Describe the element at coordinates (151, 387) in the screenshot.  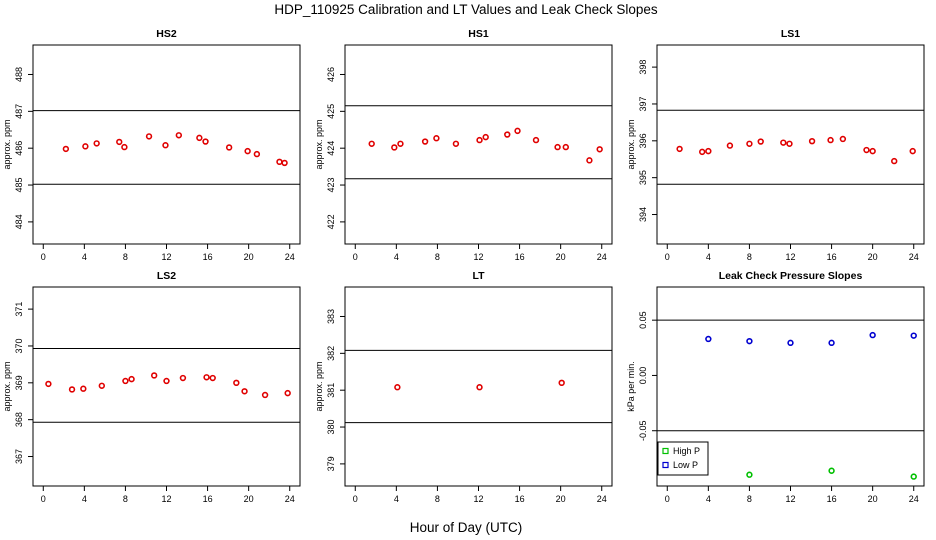
I see `panel-ls2: LS2 0 4 8 12 16 20 24 367 368 369 370 371 approx. ppm` at that location.